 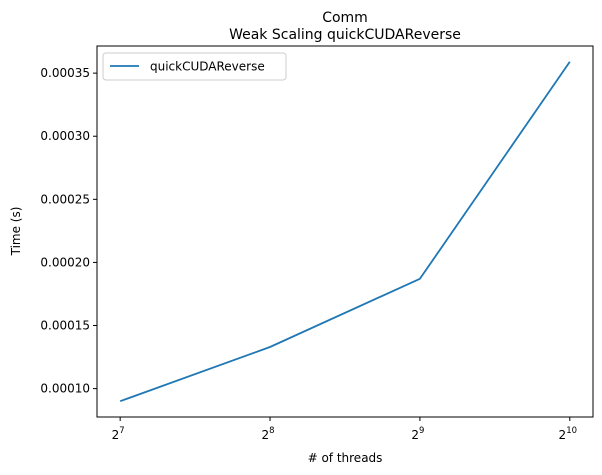 I want to click on x-tick-label: 27, so click(x=118, y=434).